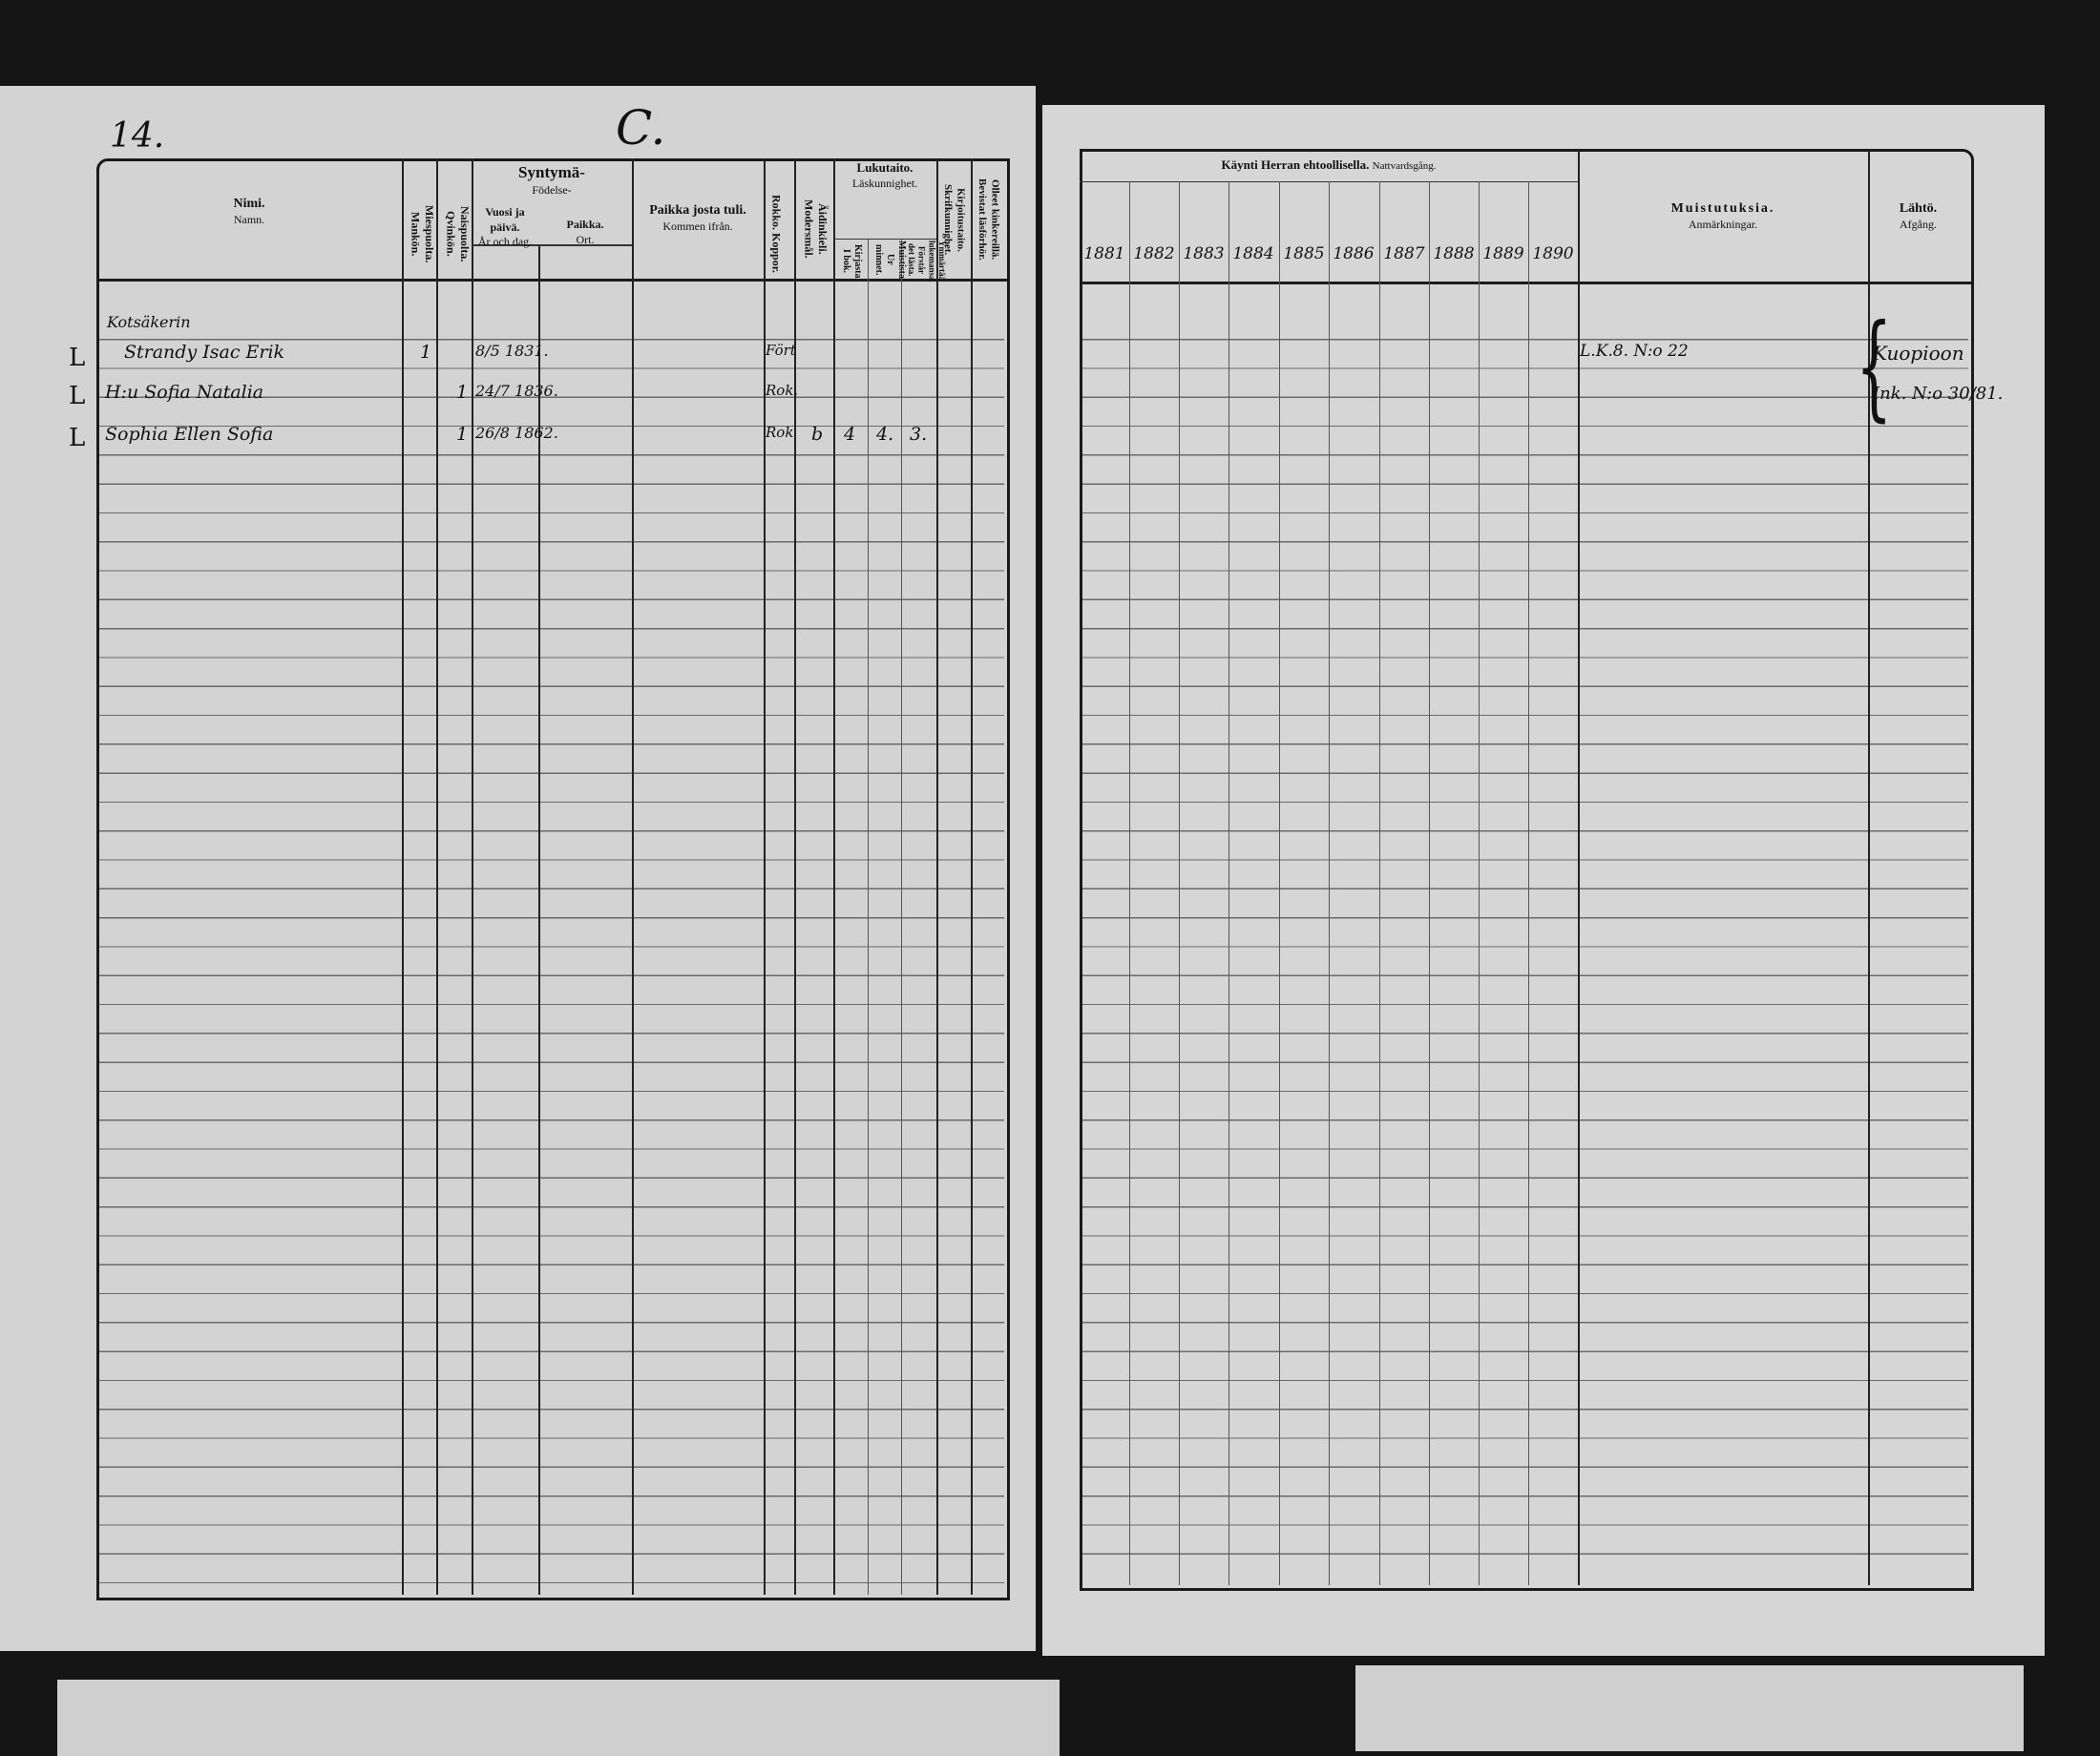 The height and width of the screenshot is (1756, 2100). Describe the element at coordinates (516, 433) in the screenshot. I see `entry-birth: 26/8 1862.` at that location.